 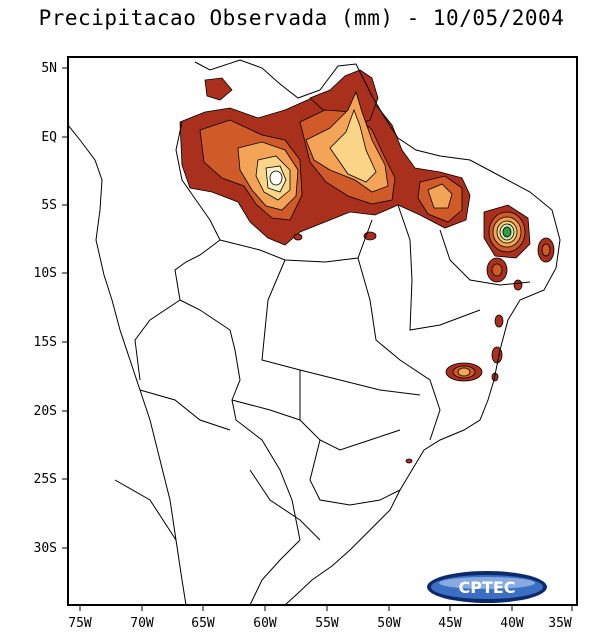 What do you see at coordinates (203, 623) in the screenshot?
I see `lon-label-65w: 65W` at bounding box center [203, 623].